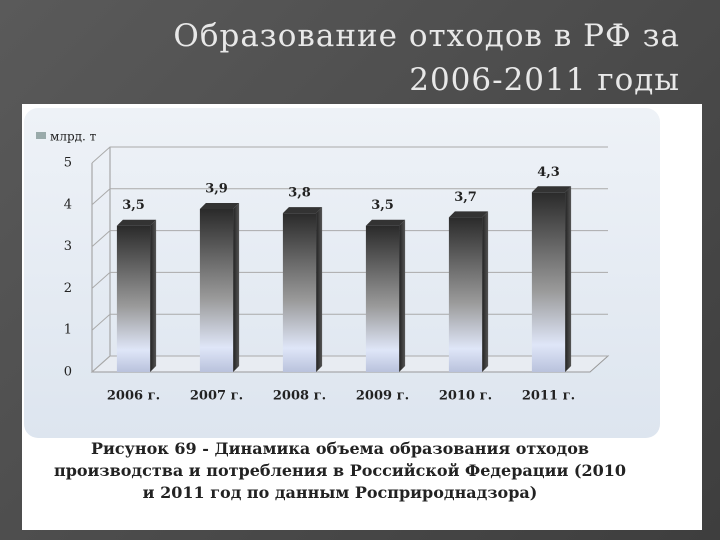 This screenshot has width=720, height=540. Describe the element at coordinates (216, 188) in the screenshot. I see `value-label: 3,9` at that location.